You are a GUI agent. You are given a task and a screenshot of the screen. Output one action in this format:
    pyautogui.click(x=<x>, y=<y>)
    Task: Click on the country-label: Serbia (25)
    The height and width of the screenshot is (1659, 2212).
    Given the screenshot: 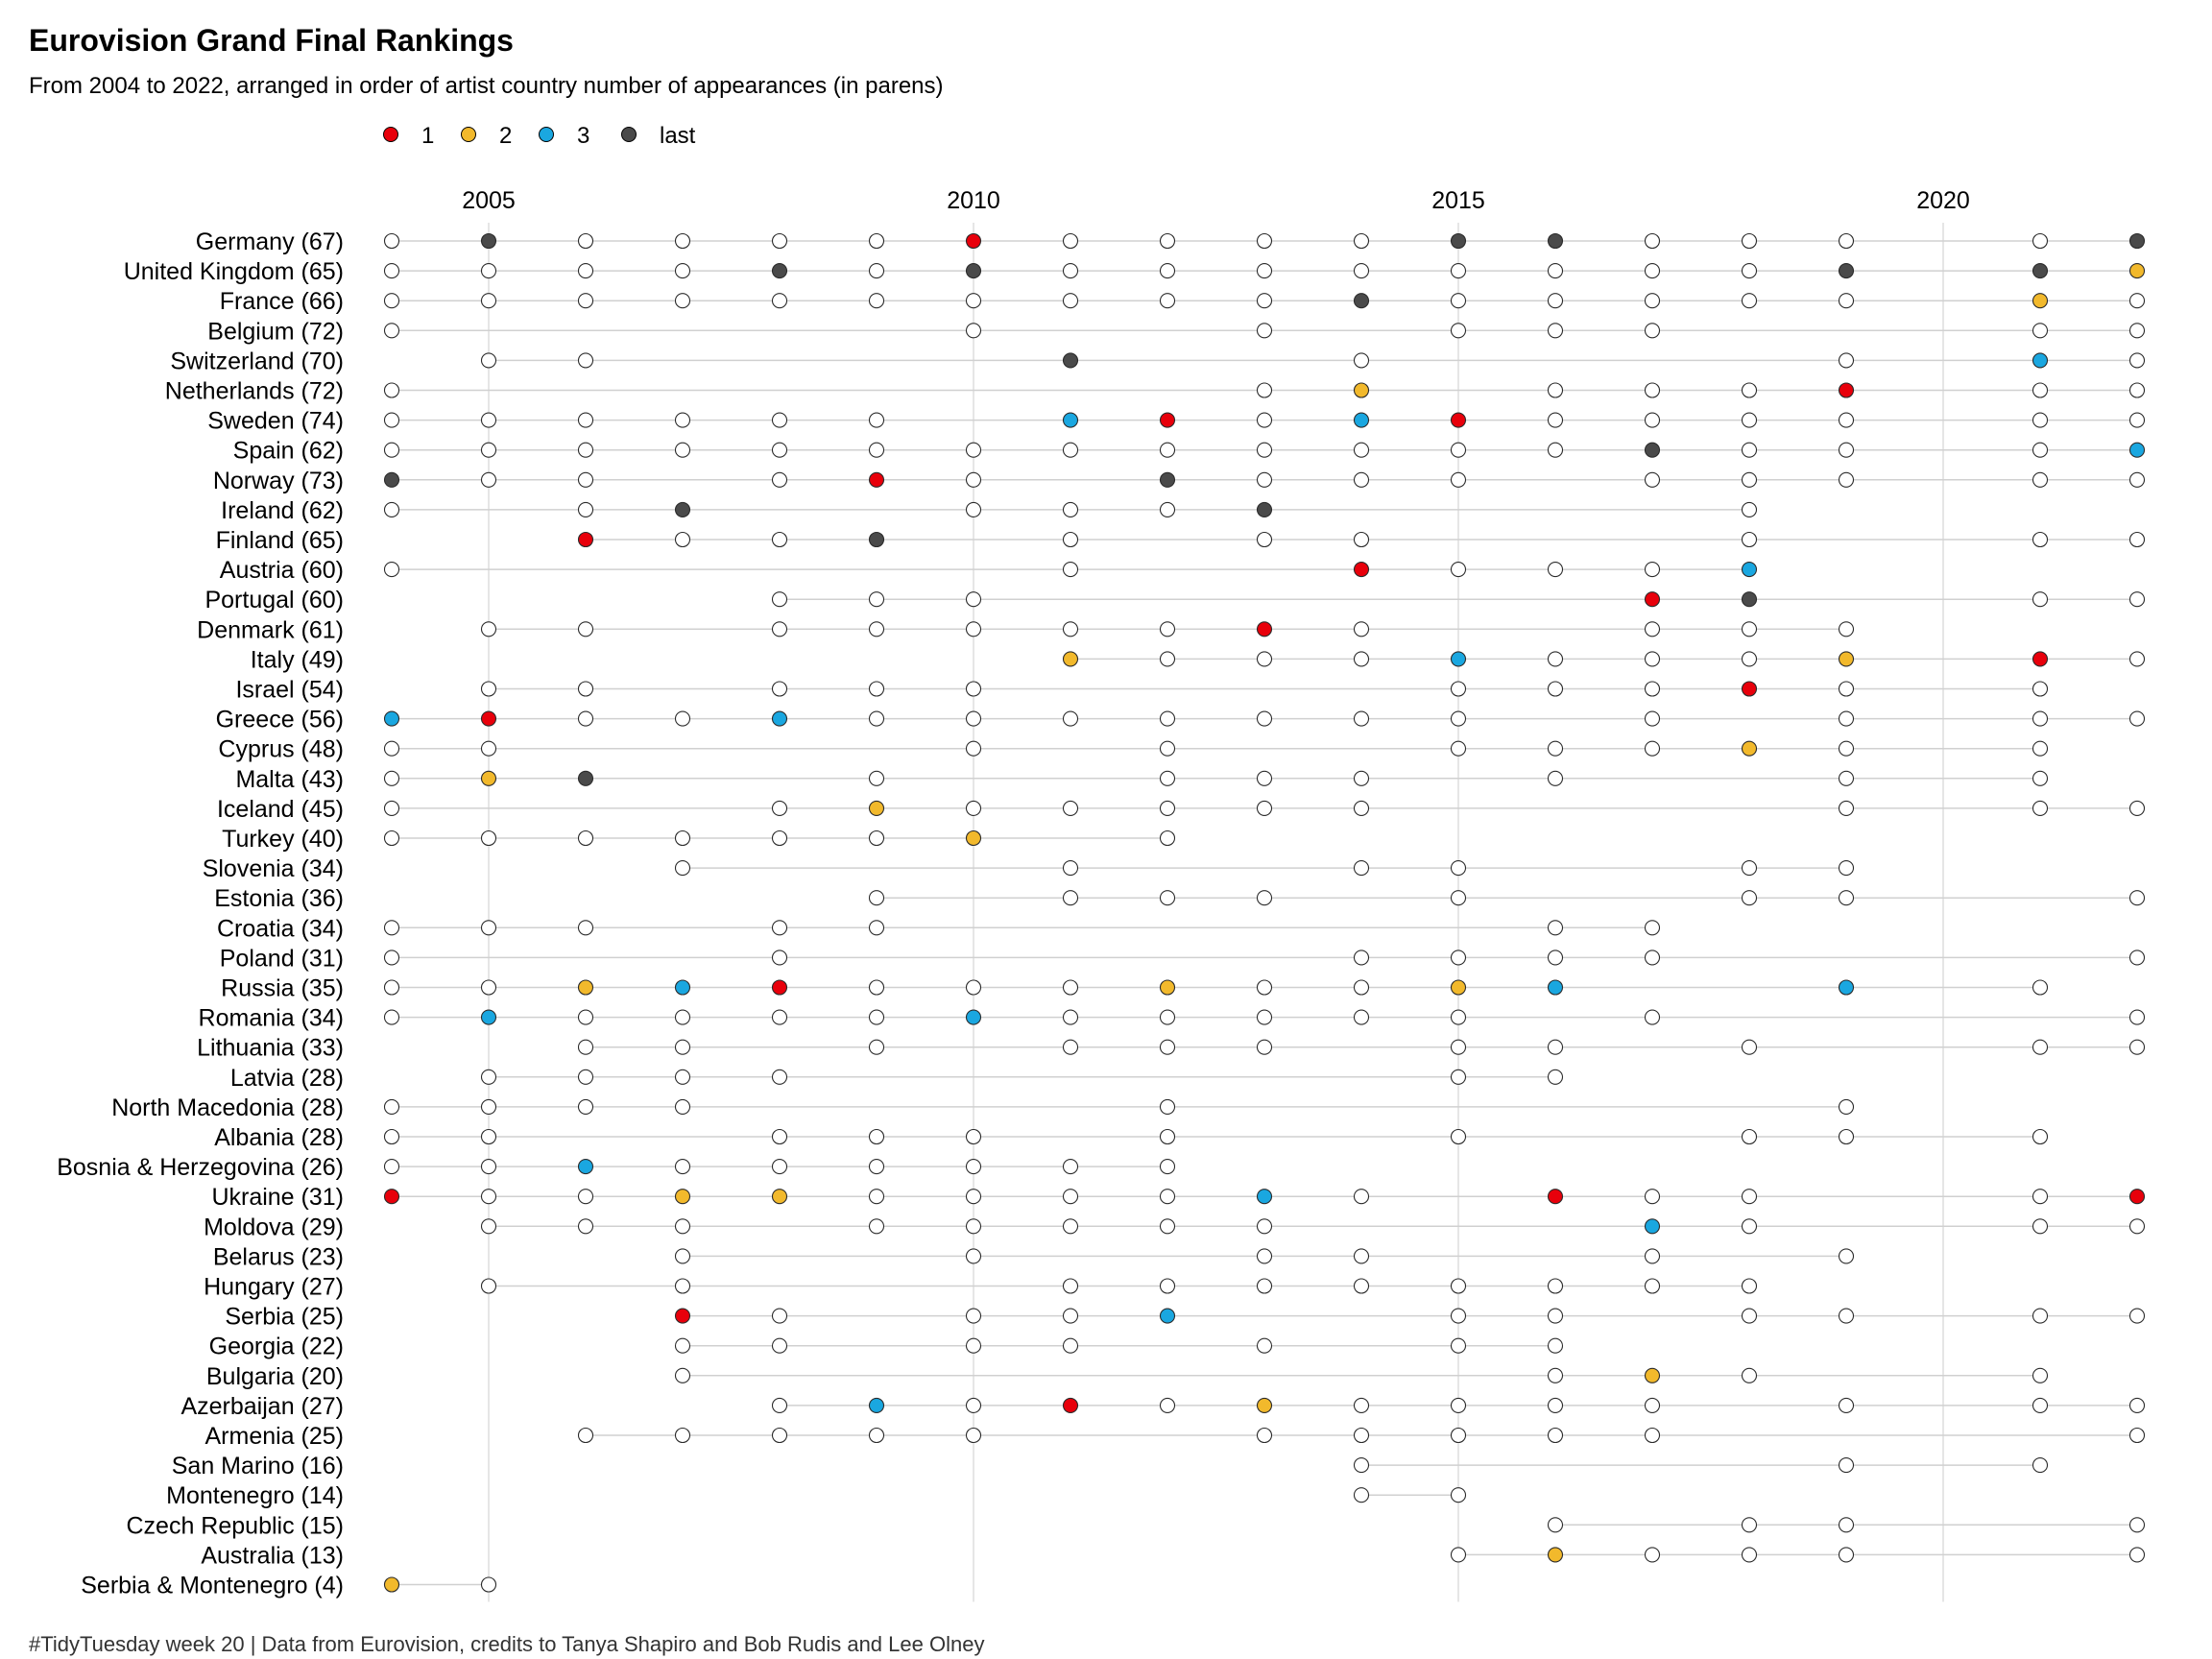 What is the action you would take?
    pyautogui.click(x=284, y=1317)
    